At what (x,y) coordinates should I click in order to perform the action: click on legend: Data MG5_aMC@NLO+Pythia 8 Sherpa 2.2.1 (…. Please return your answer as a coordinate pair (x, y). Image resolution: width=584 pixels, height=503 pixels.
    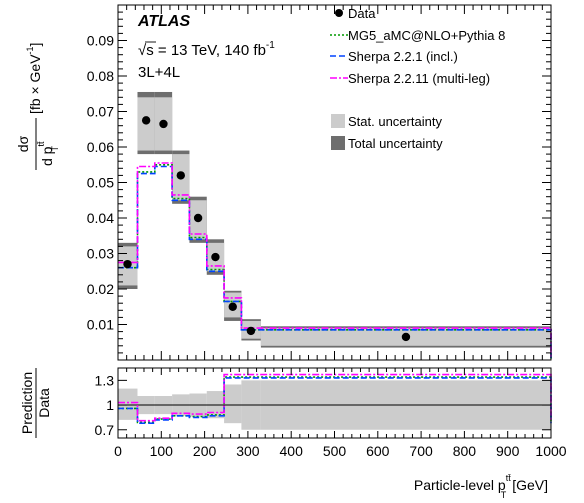
    Looking at the image, I should click on (417, 78).